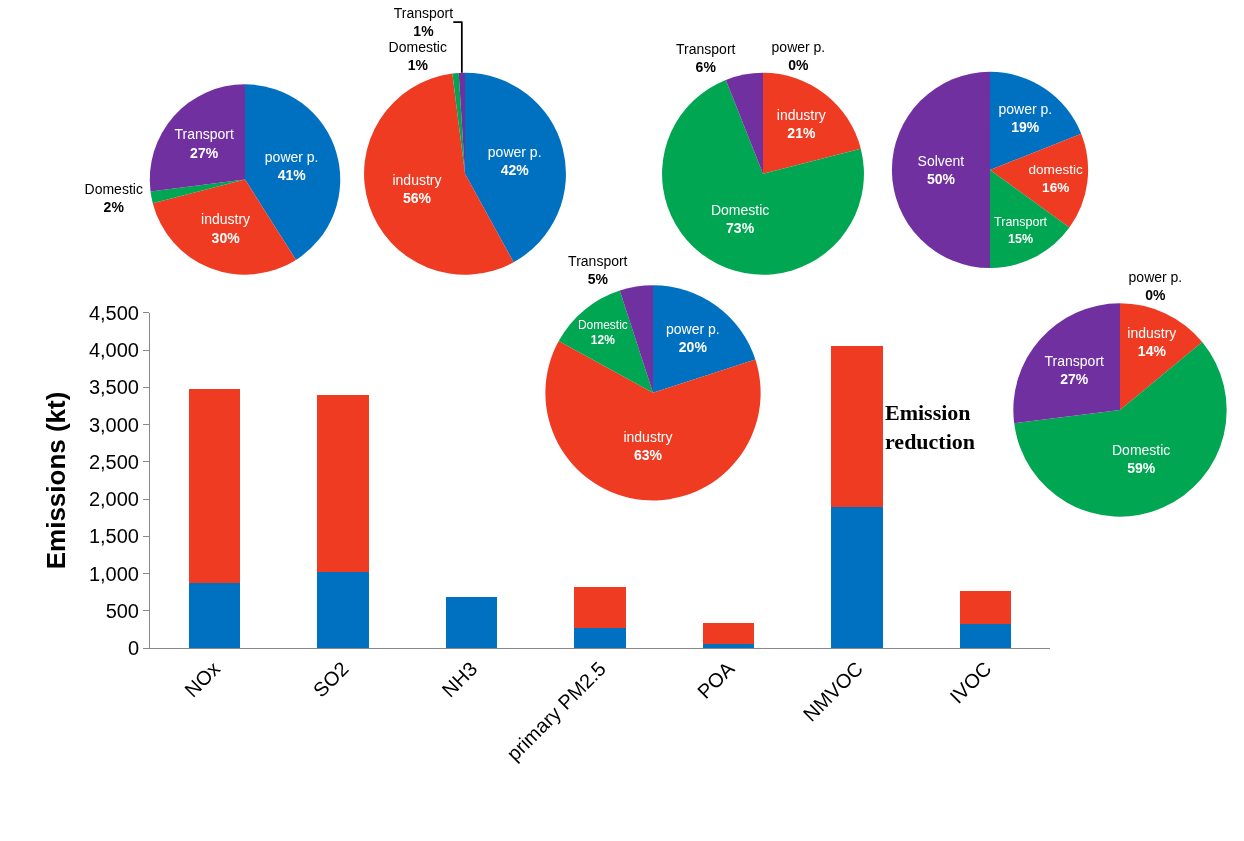 The height and width of the screenshot is (841, 1244). Describe the element at coordinates (113, 387) in the screenshot. I see `y-tick-label: 3,500` at that location.